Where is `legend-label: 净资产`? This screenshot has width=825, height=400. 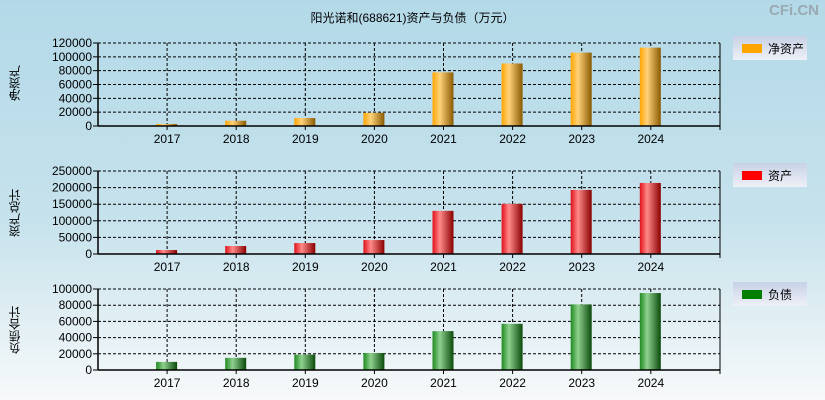
legend-label: 净资产 is located at coordinates (786, 48).